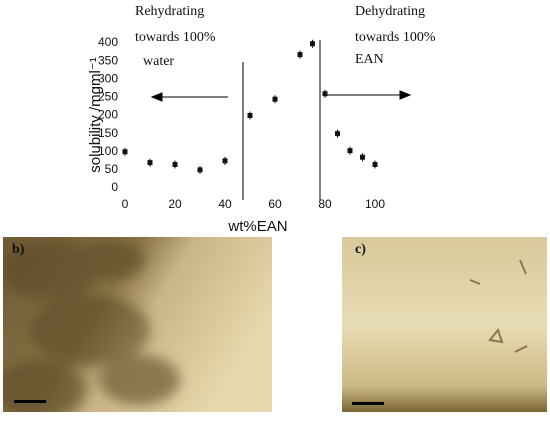 The image size is (550, 423). I want to click on y-tick-label: 0, so click(114, 187).